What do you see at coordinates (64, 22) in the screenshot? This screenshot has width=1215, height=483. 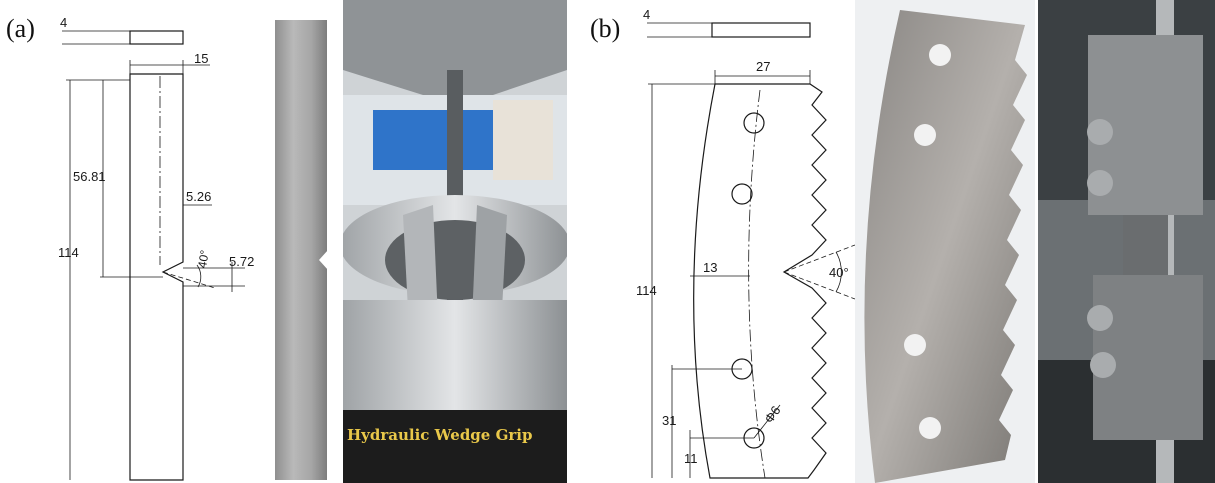 I see `a-dim-thickness: 4` at bounding box center [64, 22].